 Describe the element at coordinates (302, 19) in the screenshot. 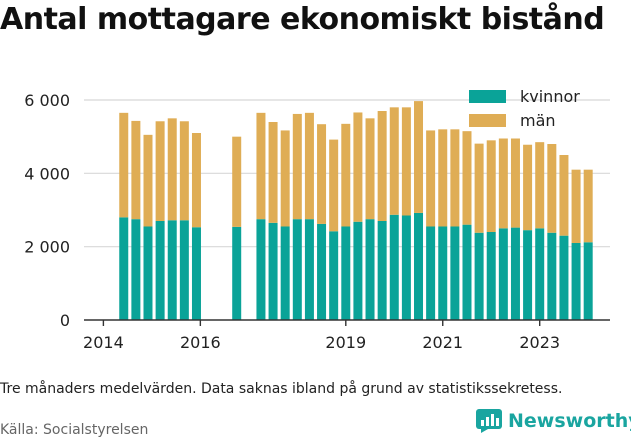

I see `chart-title: Antal mottagare ekonomiskt bistånd` at that location.